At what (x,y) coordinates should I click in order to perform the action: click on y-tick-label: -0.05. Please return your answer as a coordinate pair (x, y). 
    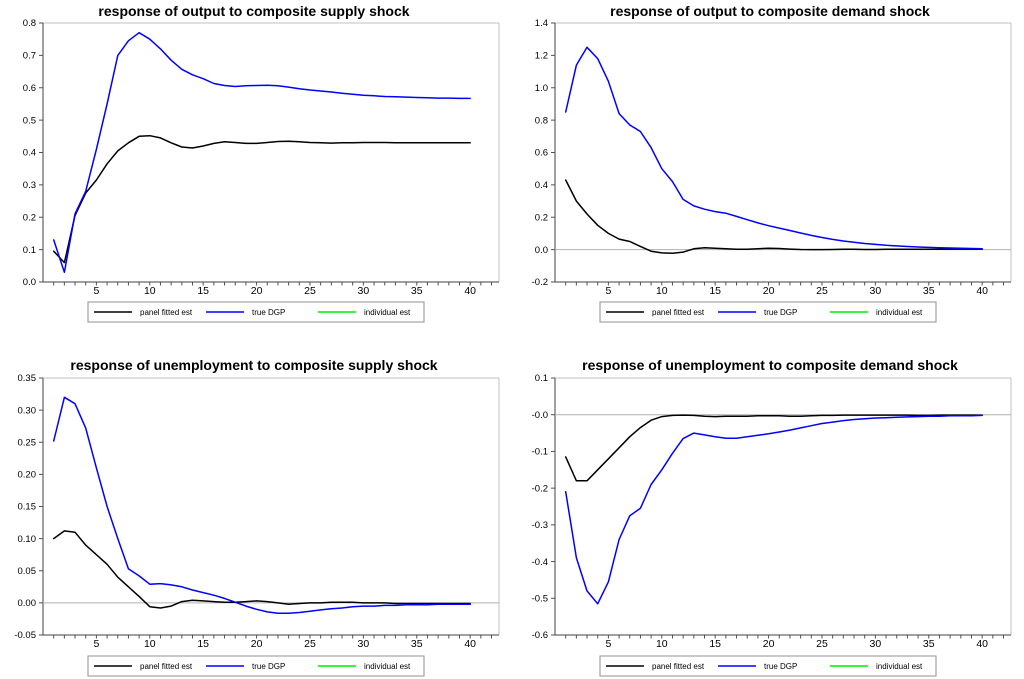
    Looking at the image, I should click on (25, 635).